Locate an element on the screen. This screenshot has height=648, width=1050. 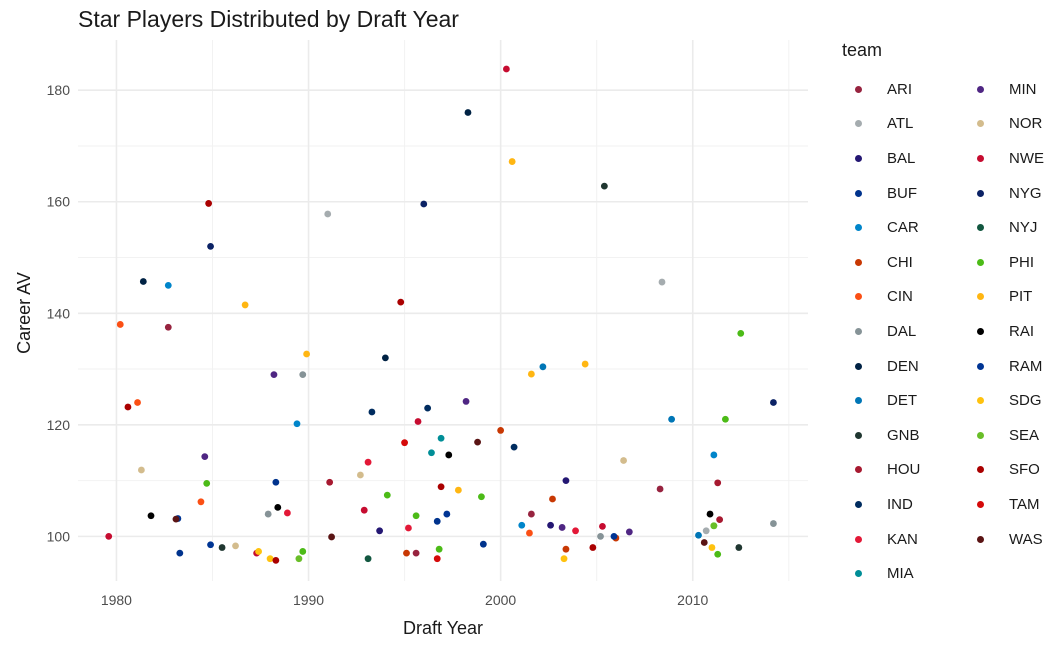
legend-item: PIT is located at coordinates (1007, 297).